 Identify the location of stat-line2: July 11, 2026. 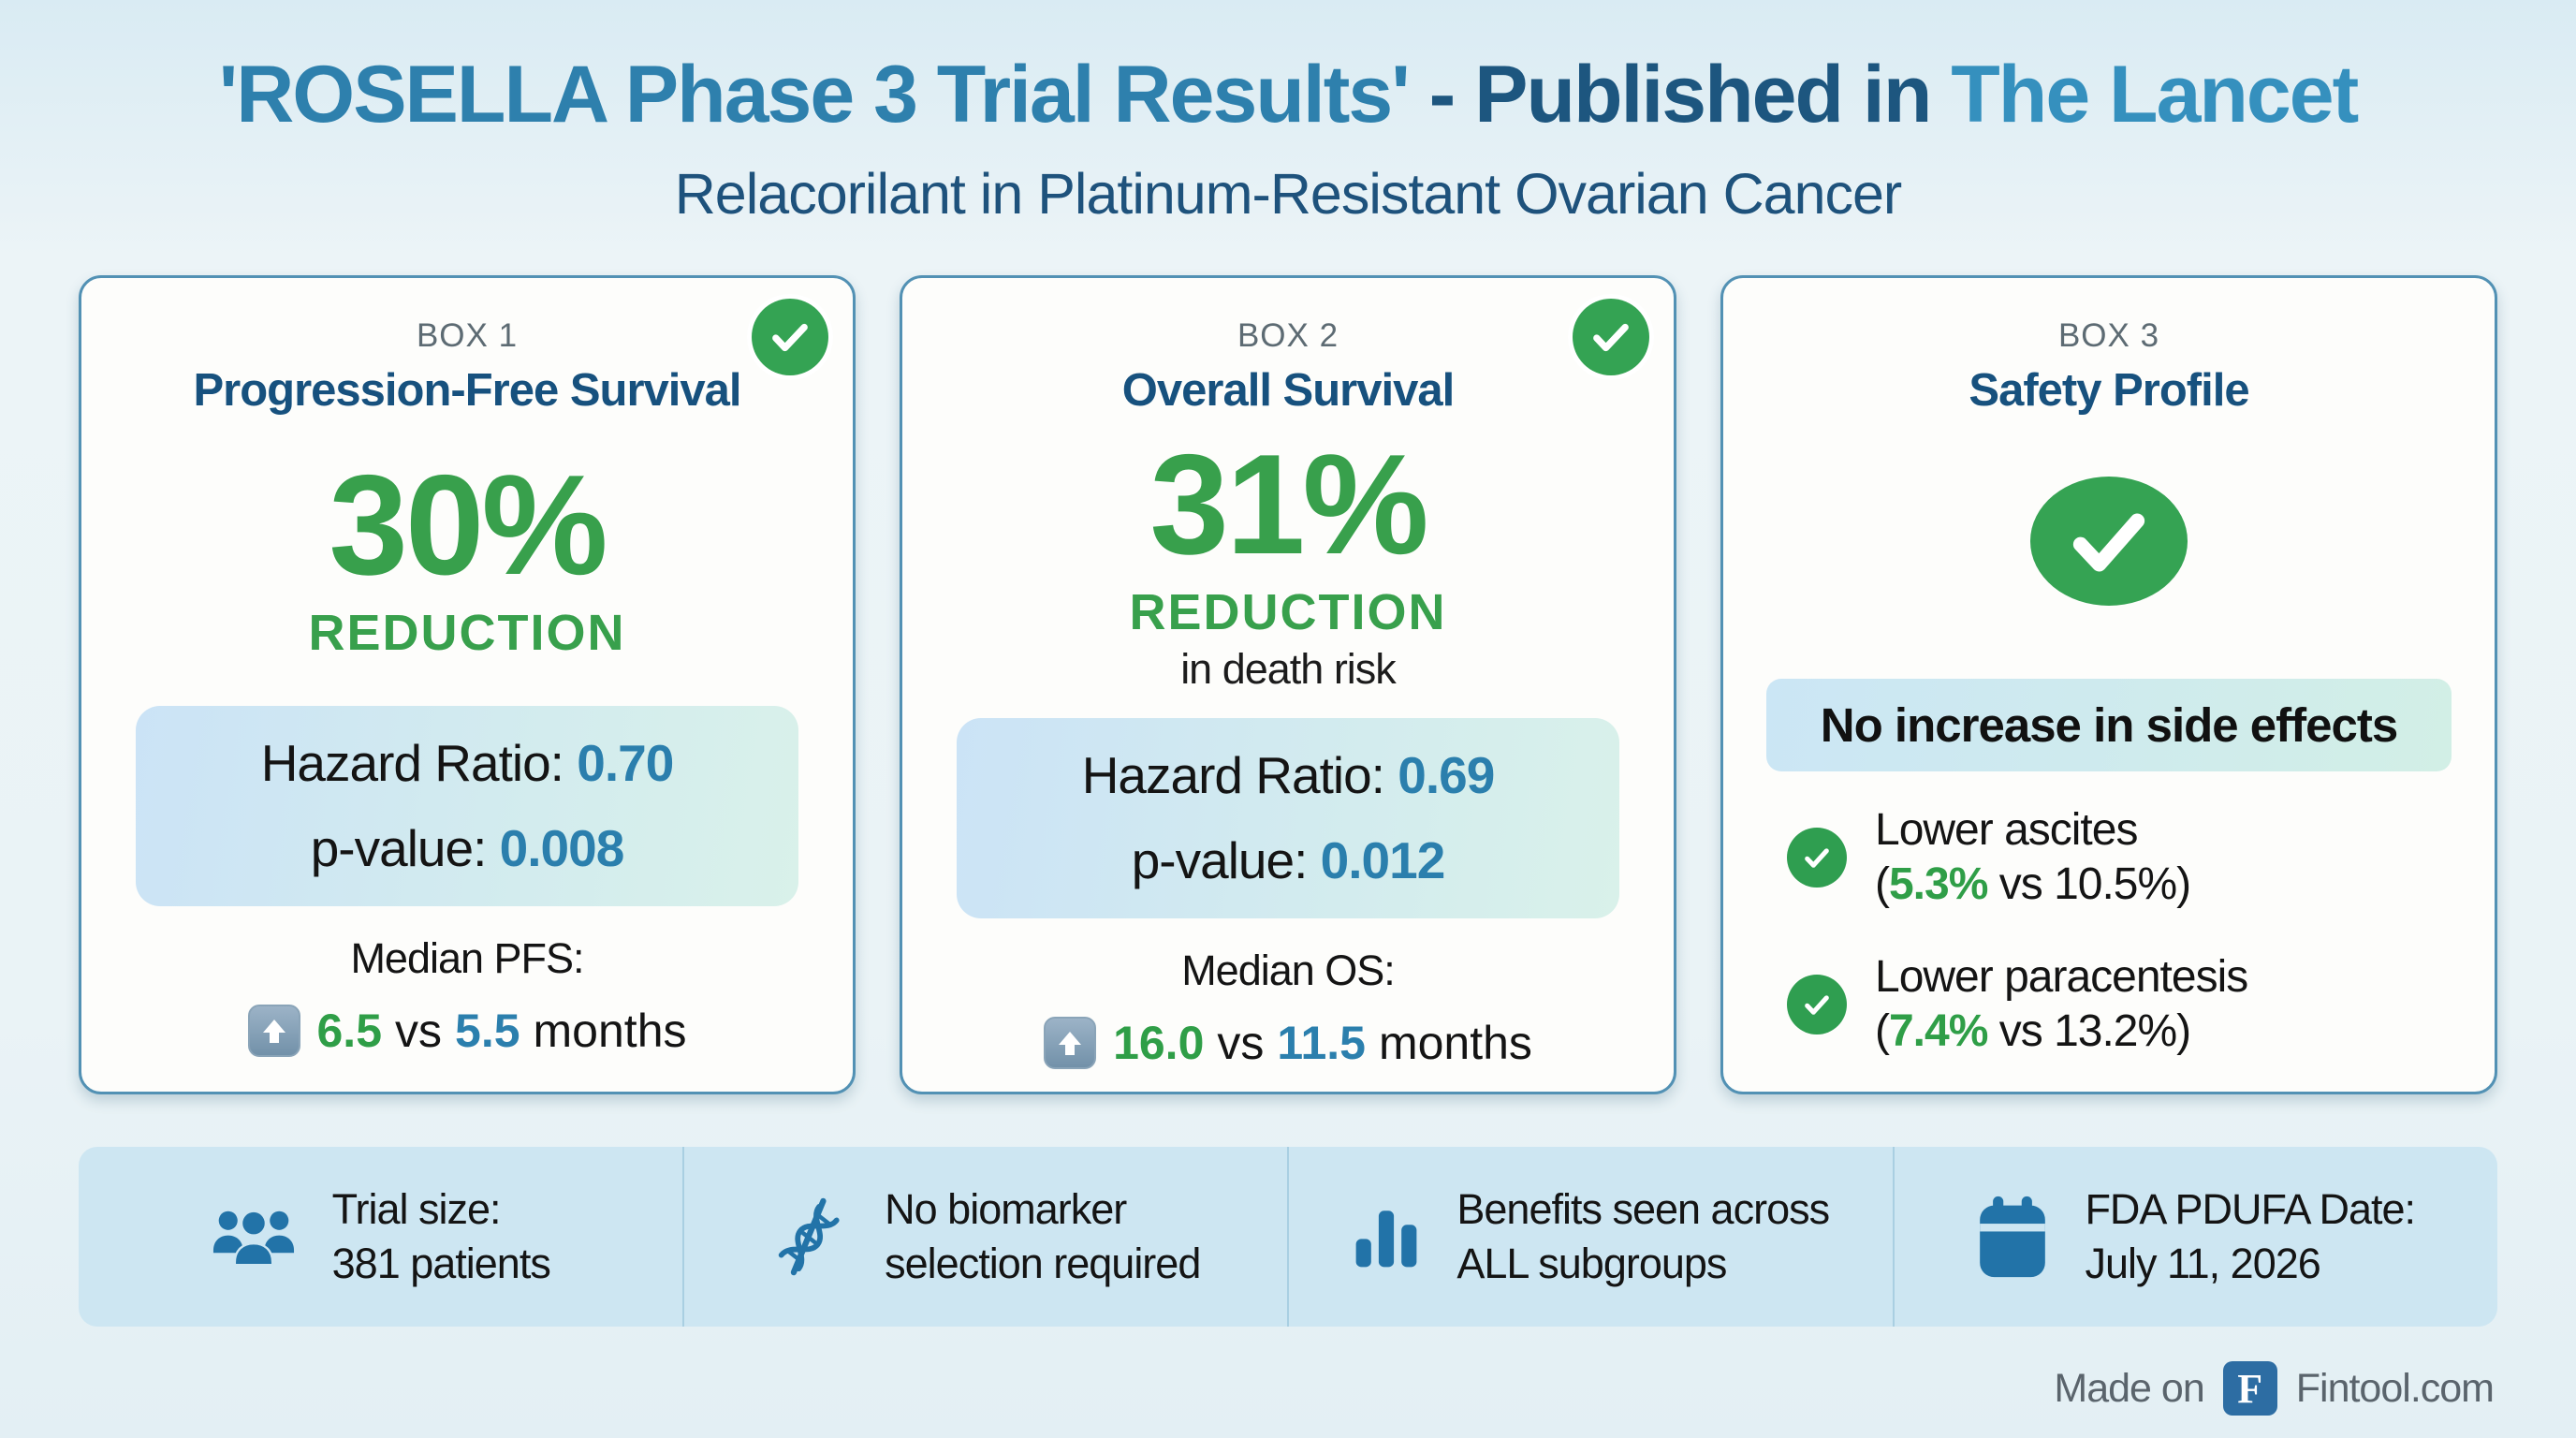
(2202, 1264).